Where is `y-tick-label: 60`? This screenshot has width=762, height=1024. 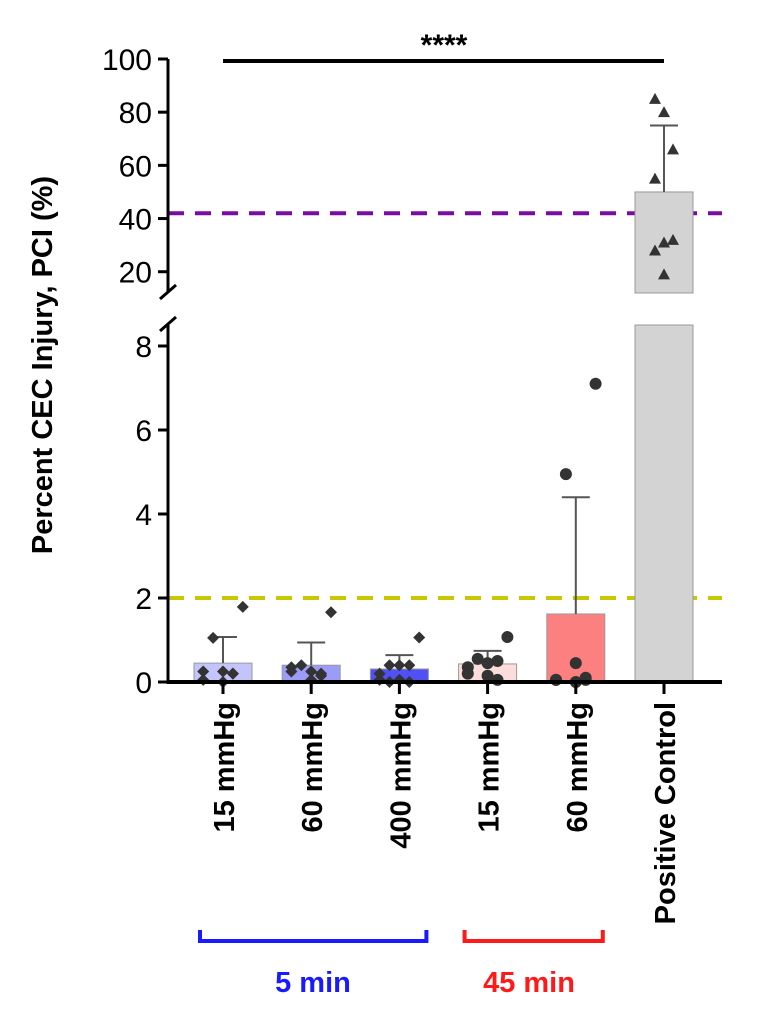
y-tick-label: 60 is located at coordinates (135, 166).